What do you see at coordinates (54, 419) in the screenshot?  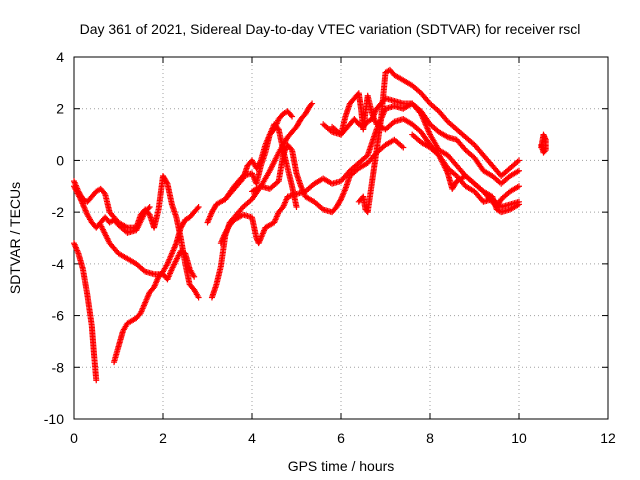 I see `y-tick-label: -10` at bounding box center [54, 419].